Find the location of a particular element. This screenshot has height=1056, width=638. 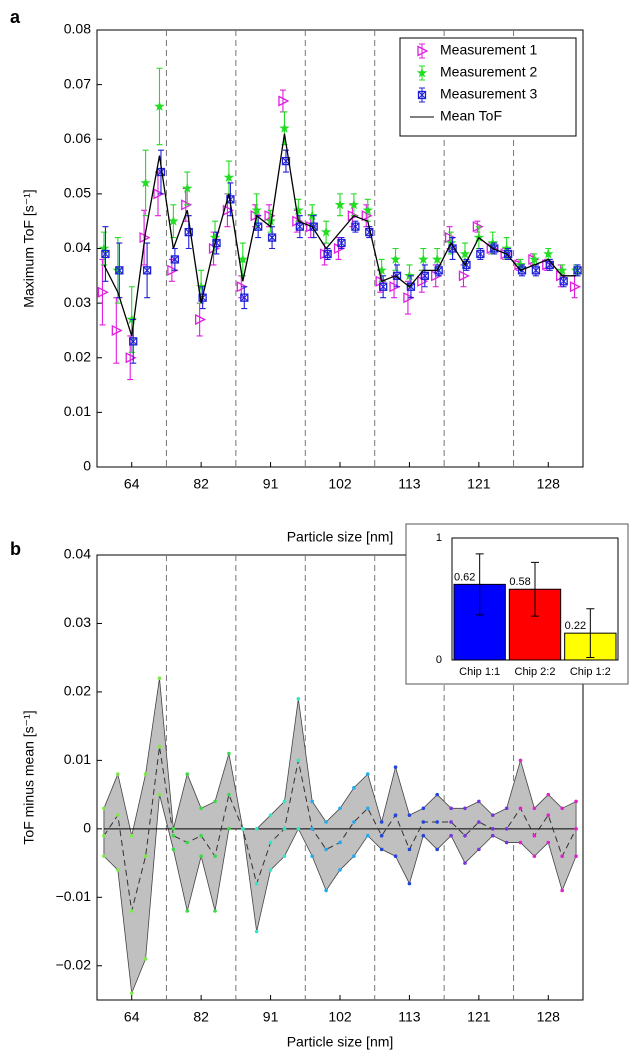

bar-value-label: 0.22 is located at coordinates (575, 626).